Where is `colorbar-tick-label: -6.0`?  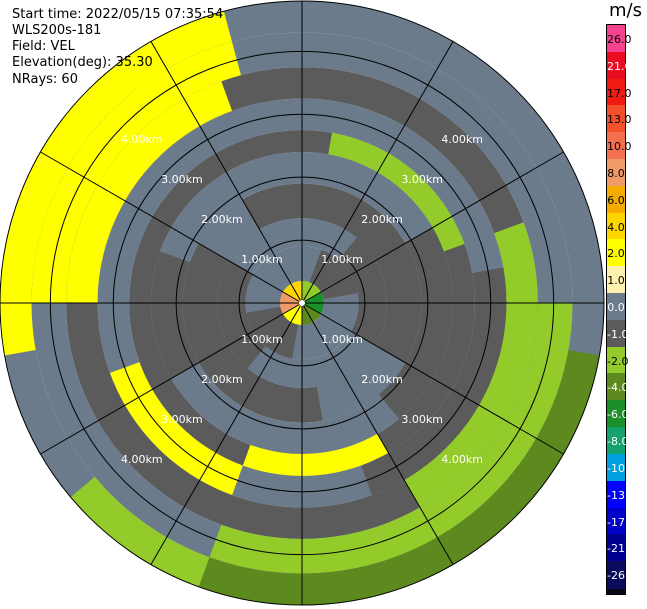
colorbar-tick-label: -6.0 is located at coordinates (618, 415).